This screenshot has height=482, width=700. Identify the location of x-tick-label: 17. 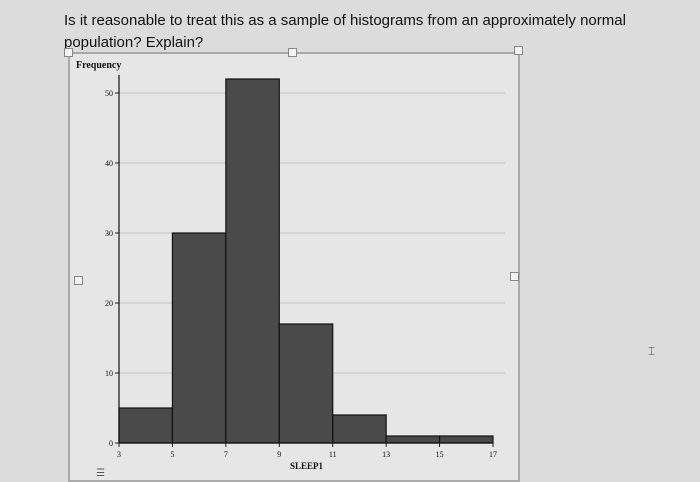
(493, 454).